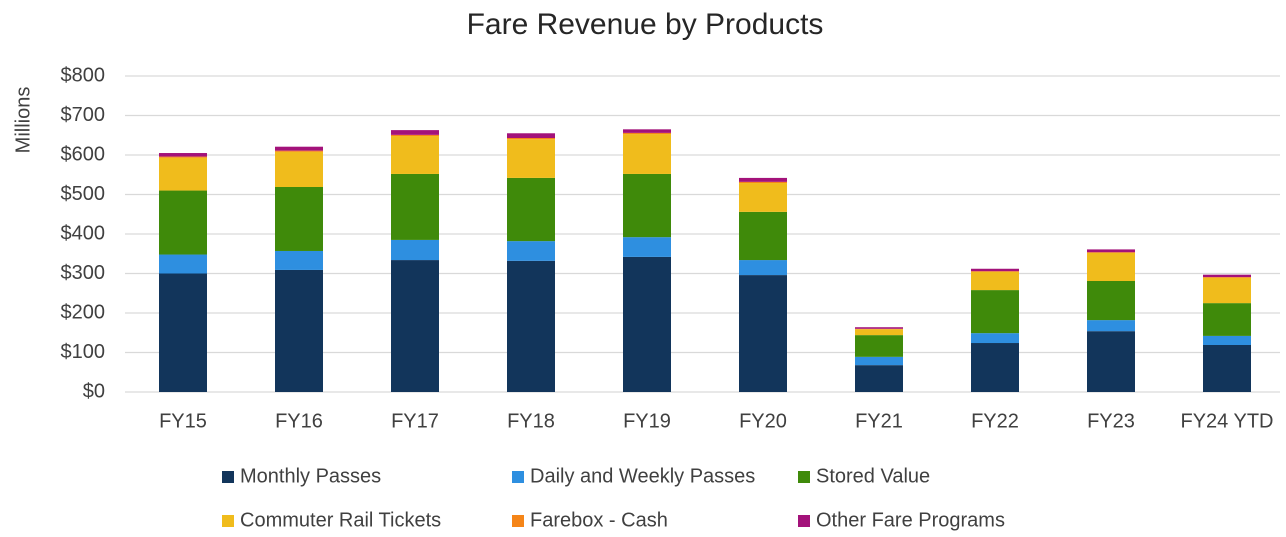  Describe the element at coordinates (1111, 421) in the screenshot. I see `x-tick-label: FY23` at that location.